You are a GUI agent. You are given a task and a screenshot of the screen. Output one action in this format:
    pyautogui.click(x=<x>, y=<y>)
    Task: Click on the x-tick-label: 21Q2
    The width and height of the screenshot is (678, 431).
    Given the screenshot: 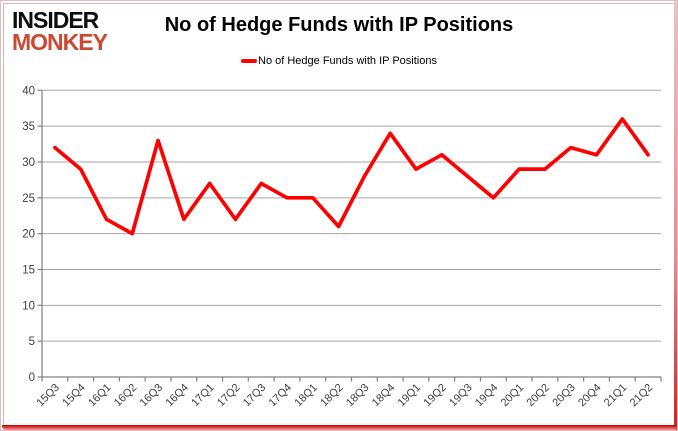 What is the action you would take?
    pyautogui.click(x=642, y=396)
    